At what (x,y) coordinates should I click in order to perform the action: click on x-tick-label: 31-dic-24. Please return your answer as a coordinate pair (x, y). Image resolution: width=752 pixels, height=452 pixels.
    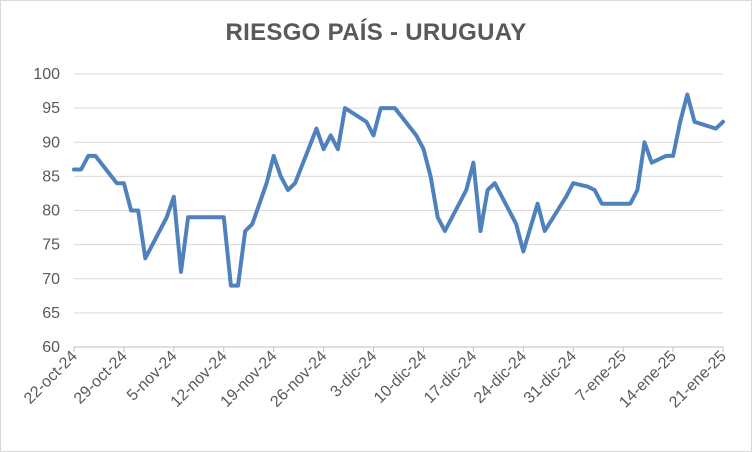
    Looking at the image, I should click on (550, 377).